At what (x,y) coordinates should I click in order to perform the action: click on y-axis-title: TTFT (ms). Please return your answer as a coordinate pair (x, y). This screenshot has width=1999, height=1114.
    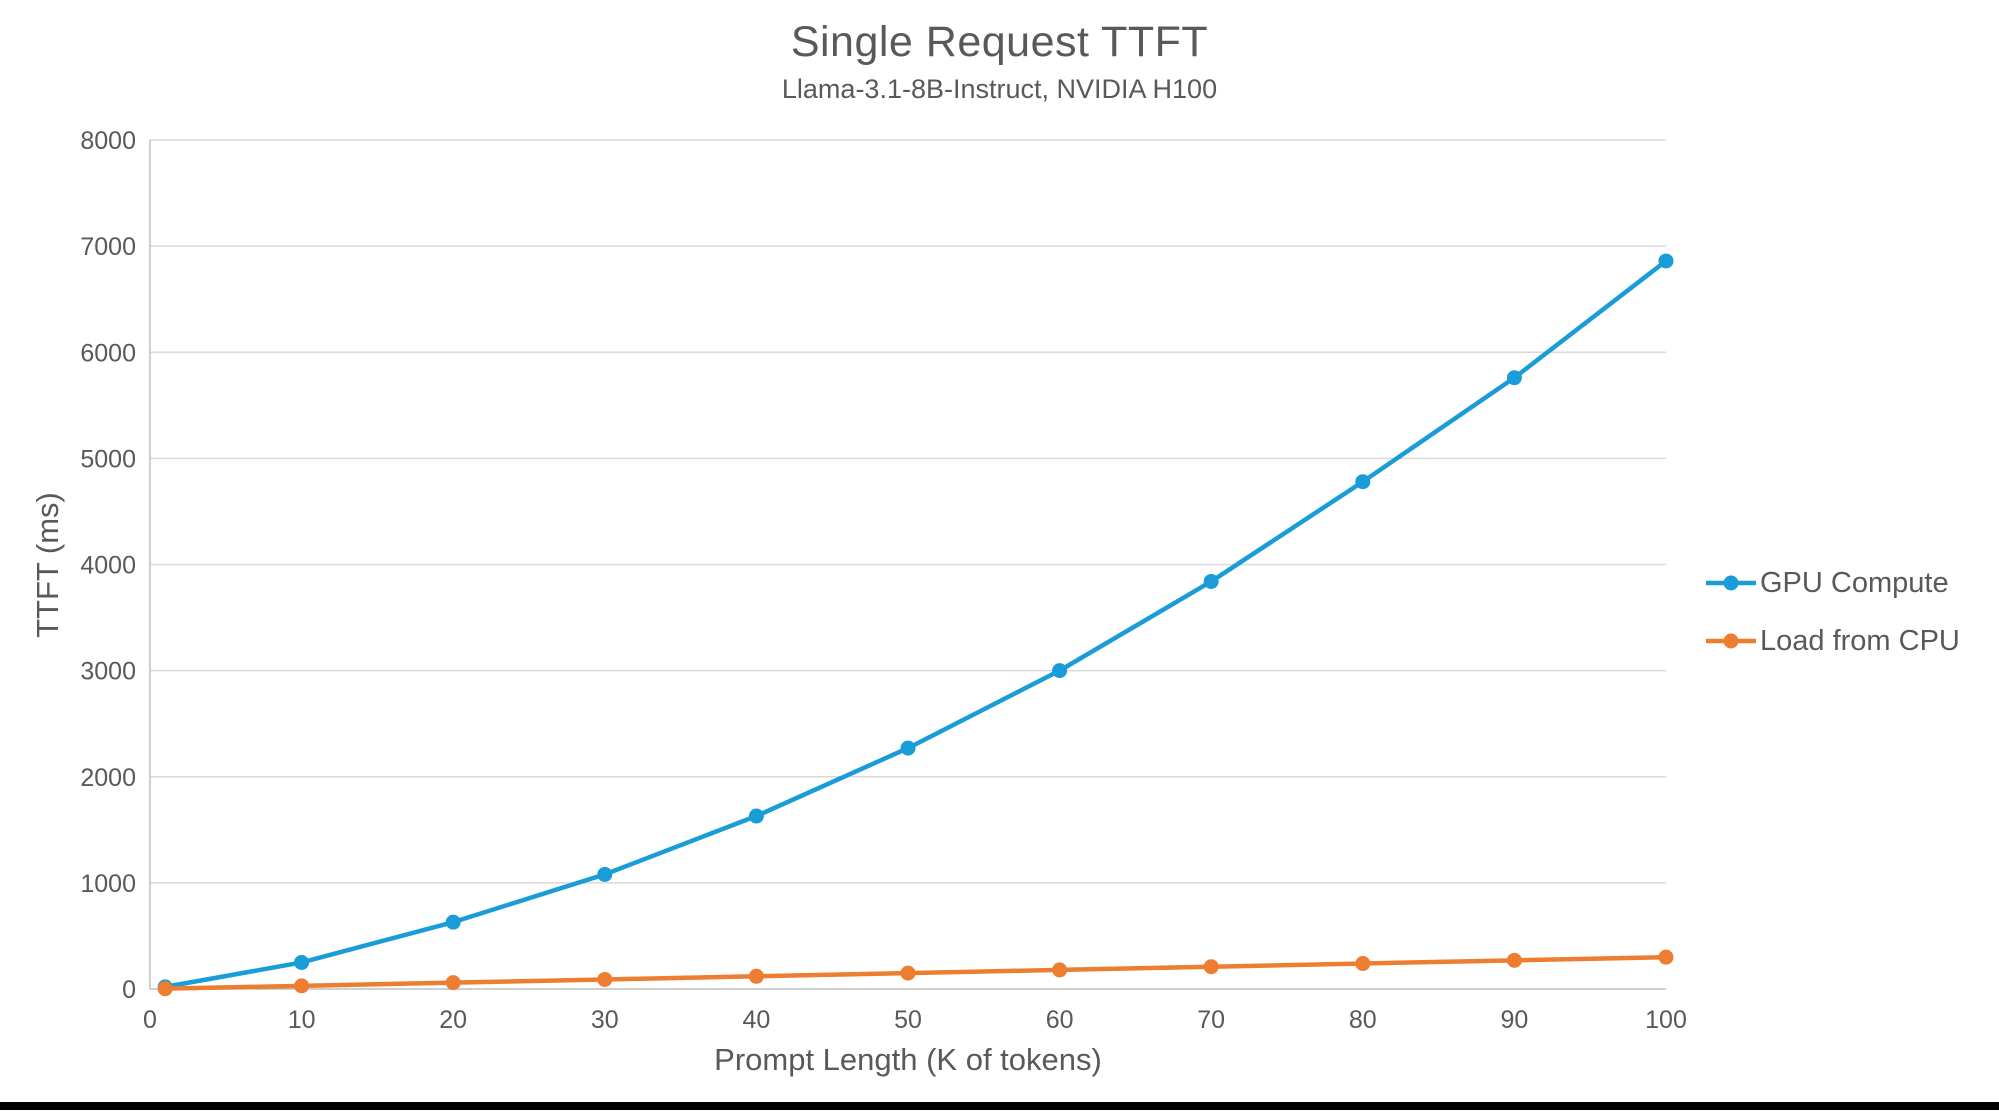
    Looking at the image, I should click on (47, 565).